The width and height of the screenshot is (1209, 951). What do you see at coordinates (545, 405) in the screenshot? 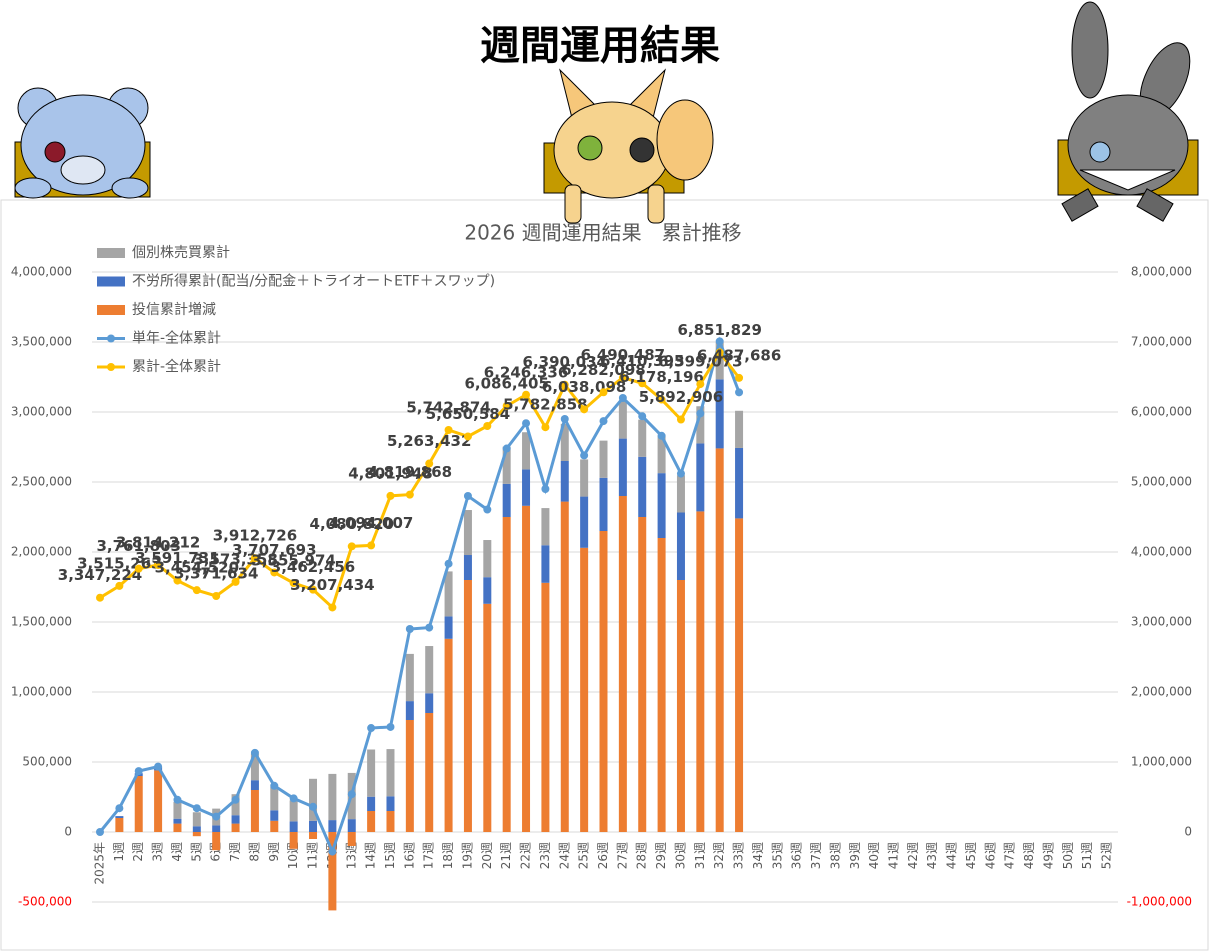
I see `data-label: 5,782,858` at bounding box center [545, 405].